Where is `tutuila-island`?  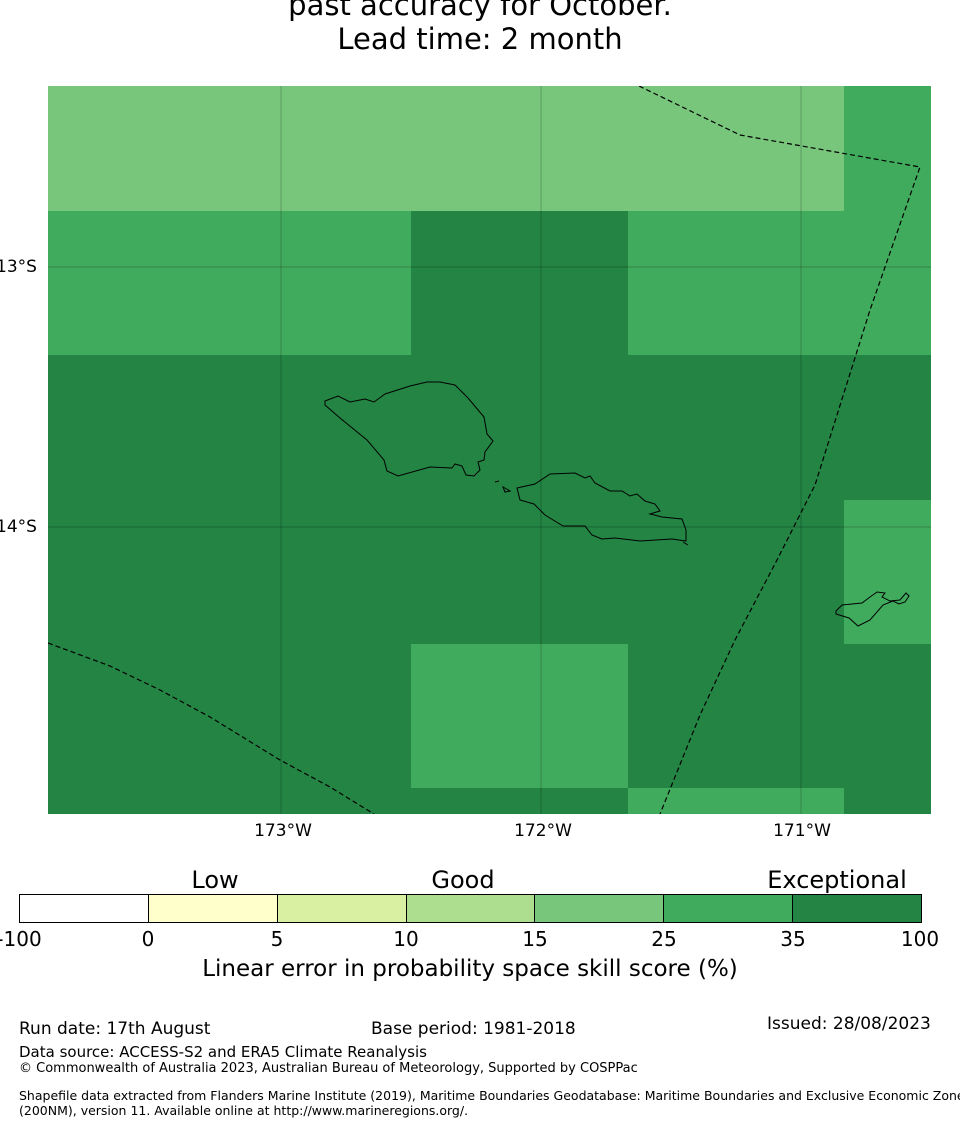 tutuila-island is located at coordinates (872, 609).